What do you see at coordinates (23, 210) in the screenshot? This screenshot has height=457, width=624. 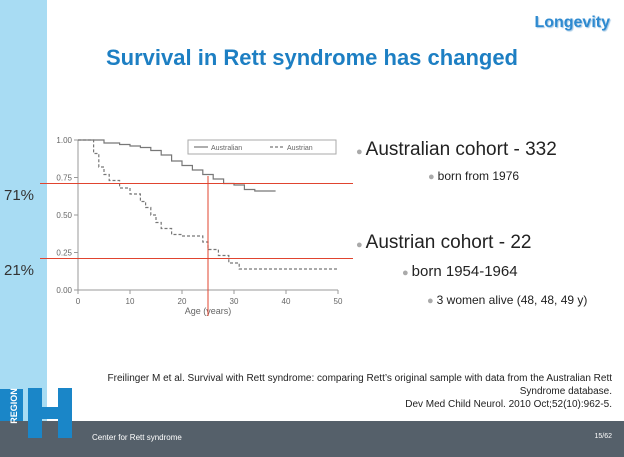 I see `left-sidebar-band` at bounding box center [23, 210].